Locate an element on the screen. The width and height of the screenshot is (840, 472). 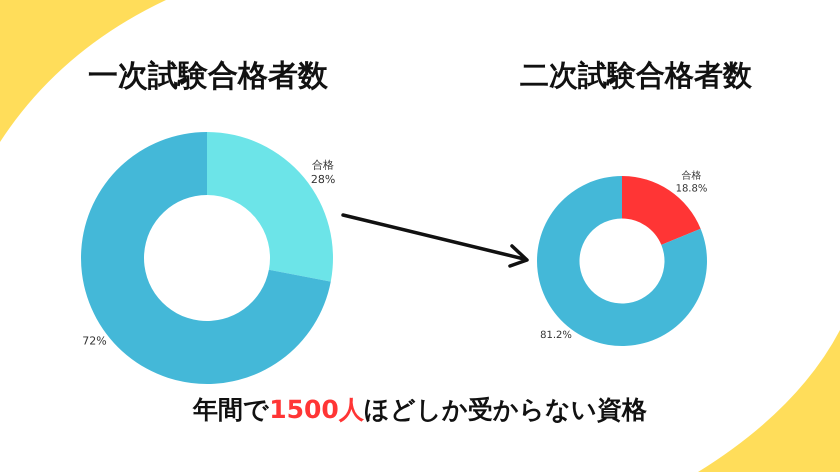
data-label: 28% is located at coordinates (323, 179).